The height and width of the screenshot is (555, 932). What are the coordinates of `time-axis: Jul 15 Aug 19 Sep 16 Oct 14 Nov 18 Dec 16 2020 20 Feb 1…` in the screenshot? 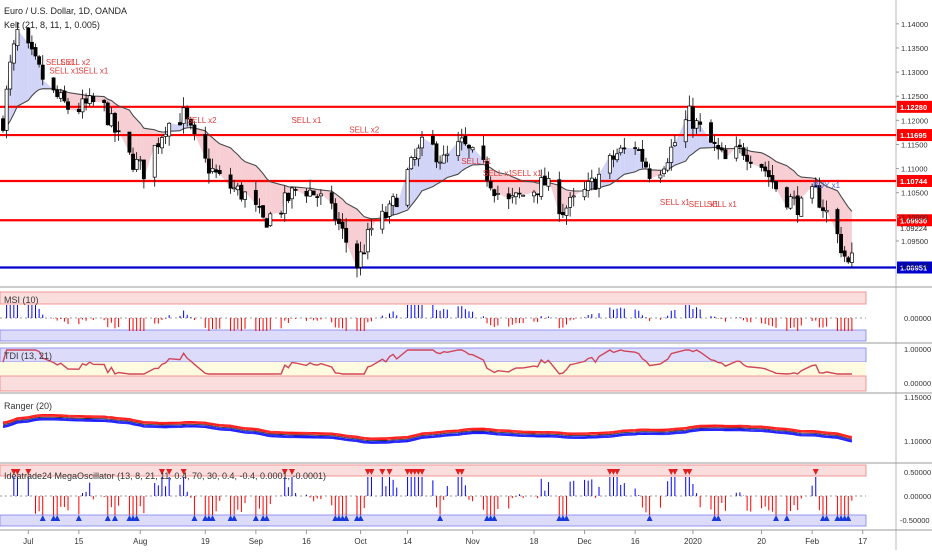 It's located at (445, 538).